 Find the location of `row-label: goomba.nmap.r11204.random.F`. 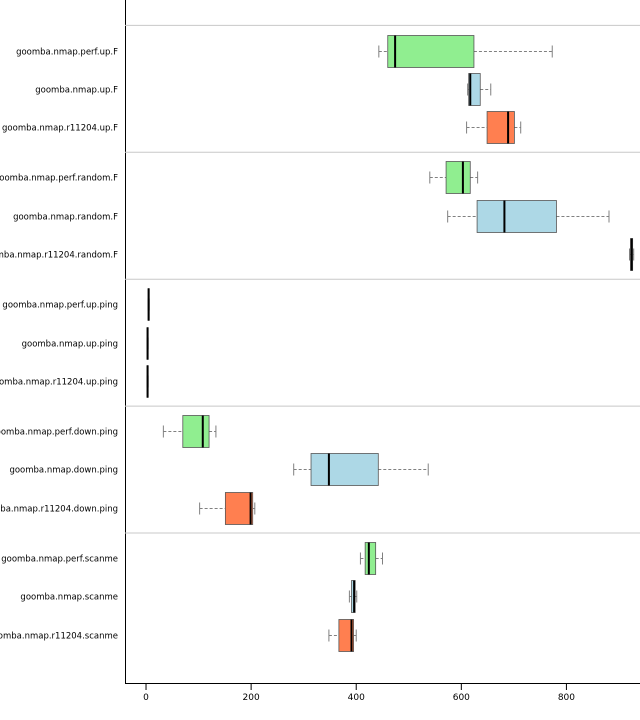

row-label: goomba.nmap.r11204.random.F is located at coordinates (59, 256).